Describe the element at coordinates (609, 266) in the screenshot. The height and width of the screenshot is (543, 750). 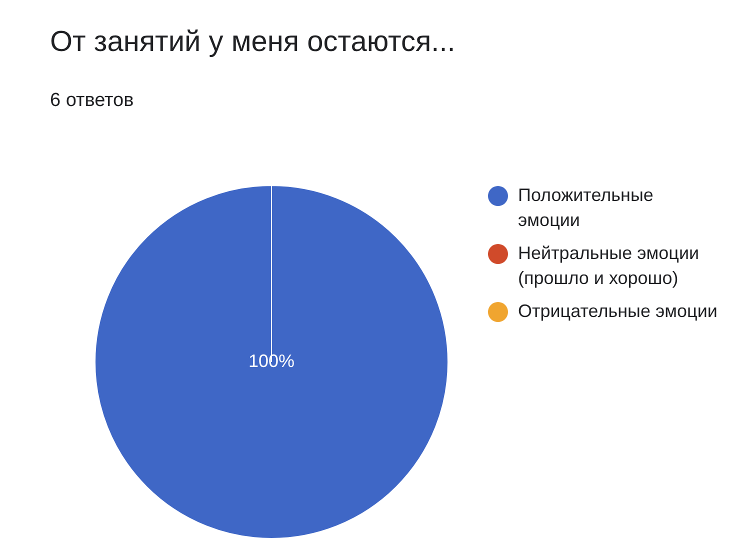
I see `legend-label: Нейтральные эмоции (прошло и хорошо)` at that location.